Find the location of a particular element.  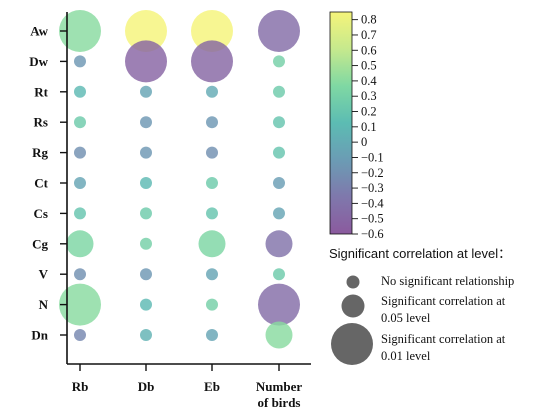

bubble-dw-rb is located at coordinates (80, 61).